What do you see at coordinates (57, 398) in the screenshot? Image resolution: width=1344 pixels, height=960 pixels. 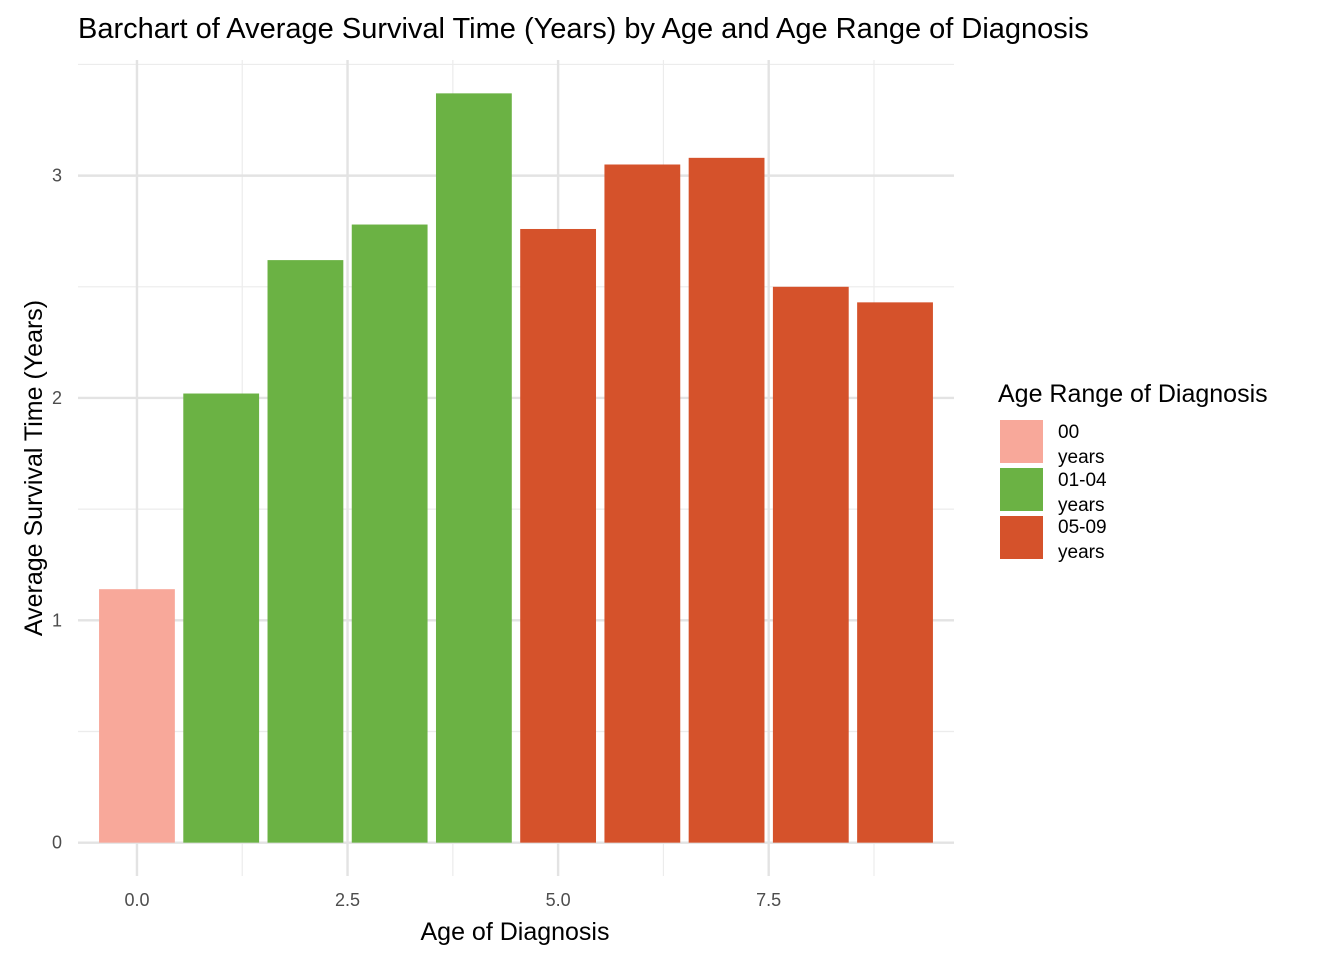 I see `y-tick-label: 2` at bounding box center [57, 398].